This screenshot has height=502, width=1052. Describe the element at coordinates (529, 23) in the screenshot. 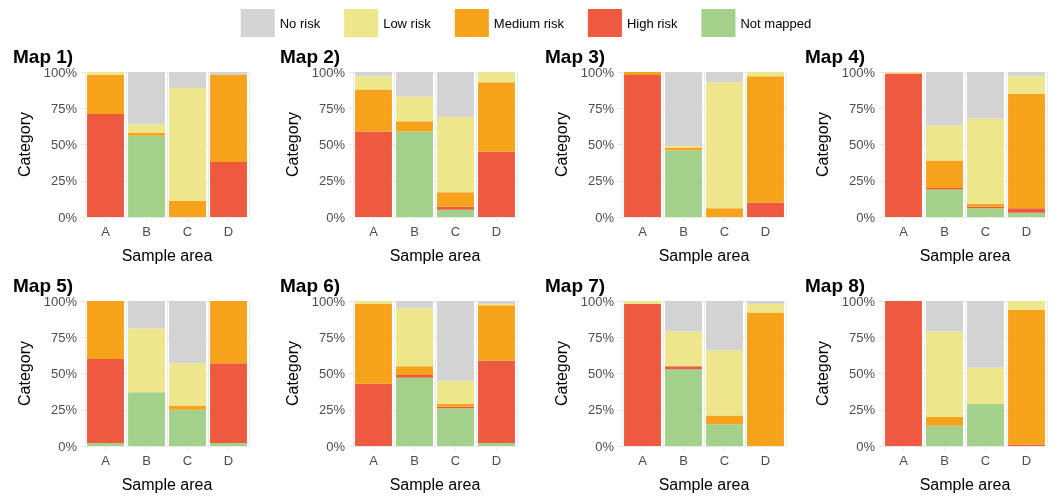

I see `legend-label: Medium risk` at that location.